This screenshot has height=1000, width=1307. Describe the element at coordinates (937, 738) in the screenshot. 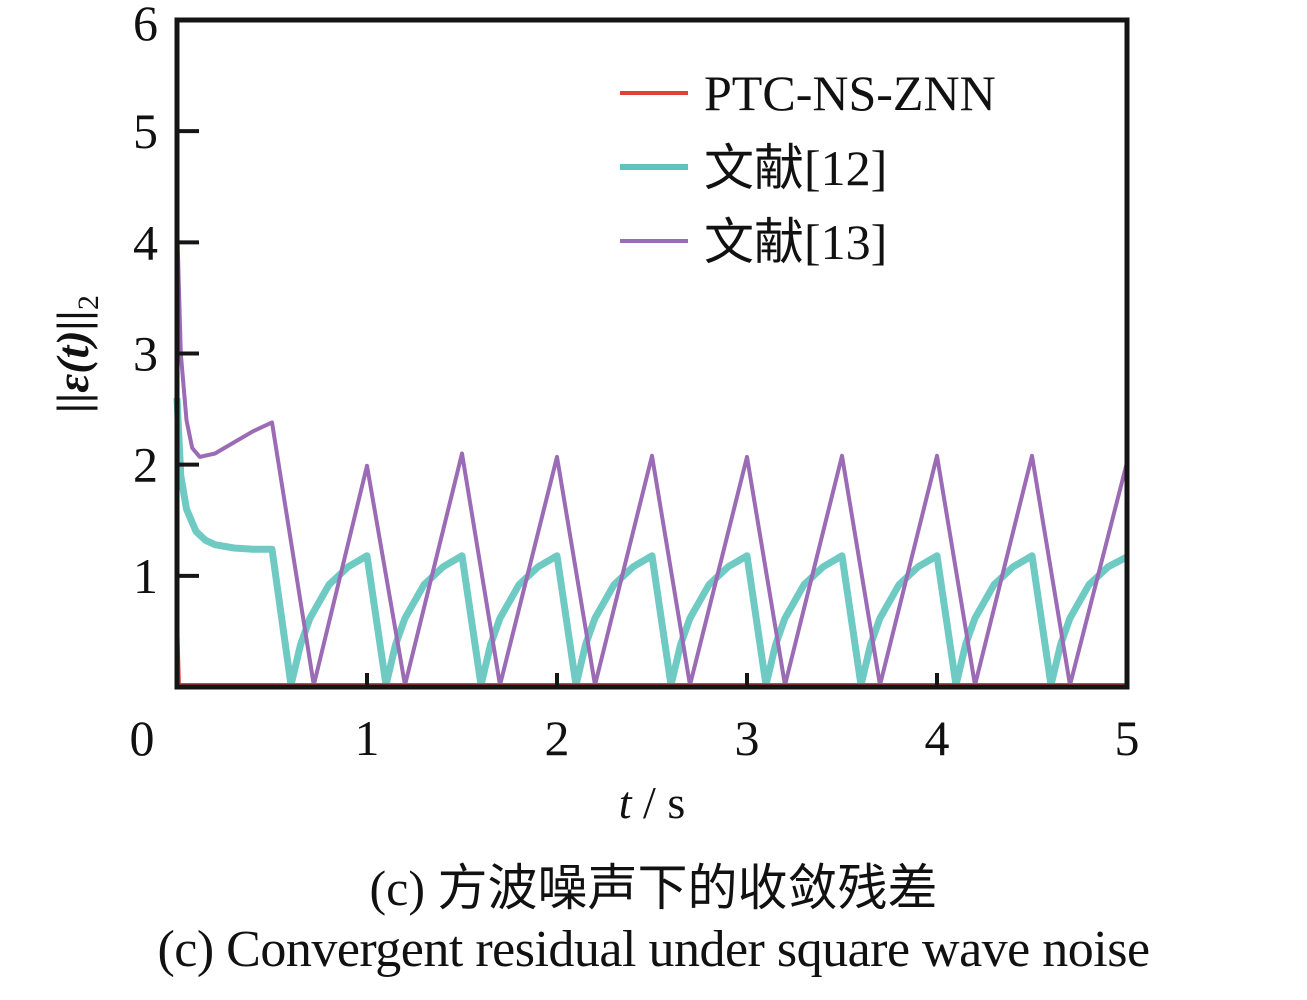

I see `x-tick-label: 4` at that location.